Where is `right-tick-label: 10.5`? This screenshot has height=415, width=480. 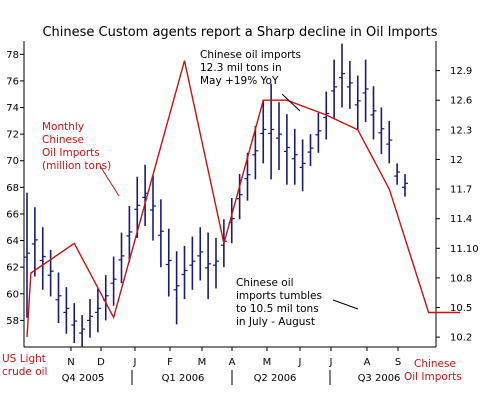
right-tick-label: 10.5 is located at coordinates (461, 308).